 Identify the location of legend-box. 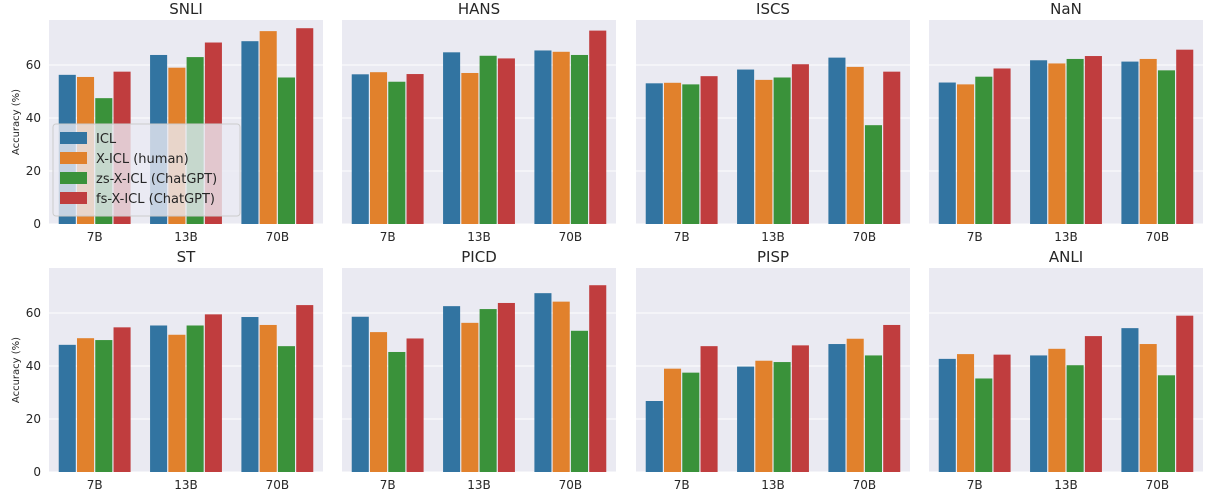
(146, 170).